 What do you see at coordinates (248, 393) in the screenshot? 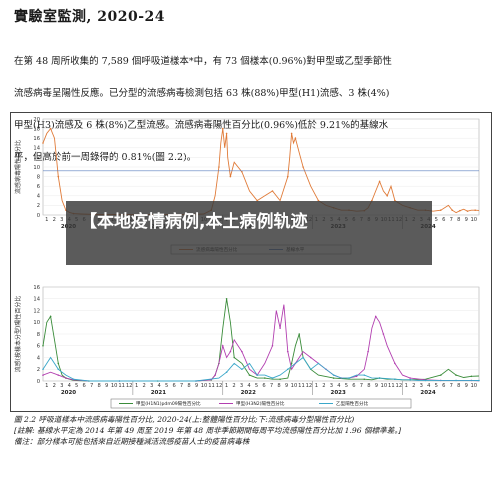
I see `year-label: 2022` at bounding box center [248, 393].